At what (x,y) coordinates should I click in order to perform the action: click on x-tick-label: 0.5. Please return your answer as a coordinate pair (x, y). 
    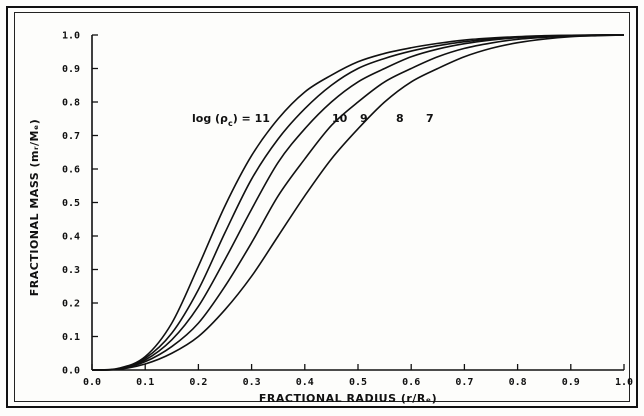
    Looking at the image, I should click on (358, 382).